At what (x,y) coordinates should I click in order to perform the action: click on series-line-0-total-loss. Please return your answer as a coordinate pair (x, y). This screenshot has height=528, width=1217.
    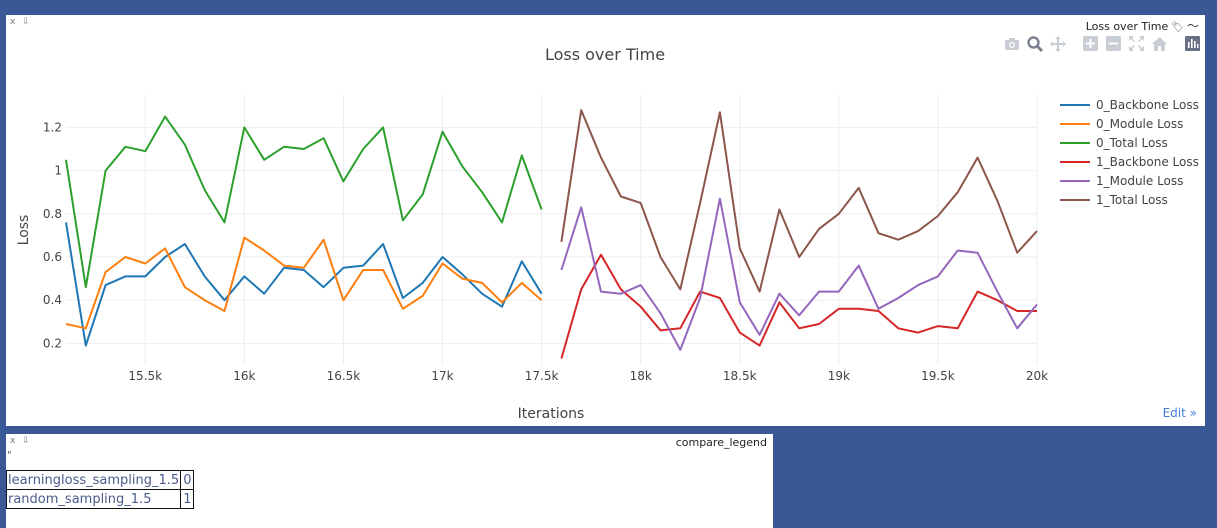
    Looking at the image, I should click on (304, 202).